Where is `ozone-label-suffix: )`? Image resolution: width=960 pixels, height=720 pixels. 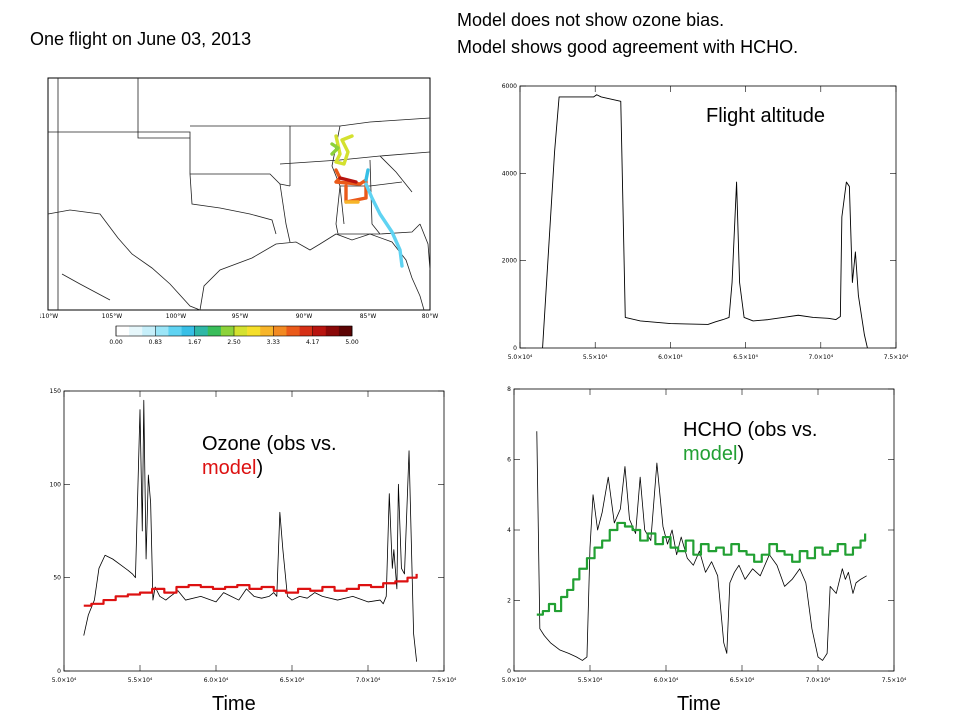
ozone-label-suffix: ) is located at coordinates (260, 468).